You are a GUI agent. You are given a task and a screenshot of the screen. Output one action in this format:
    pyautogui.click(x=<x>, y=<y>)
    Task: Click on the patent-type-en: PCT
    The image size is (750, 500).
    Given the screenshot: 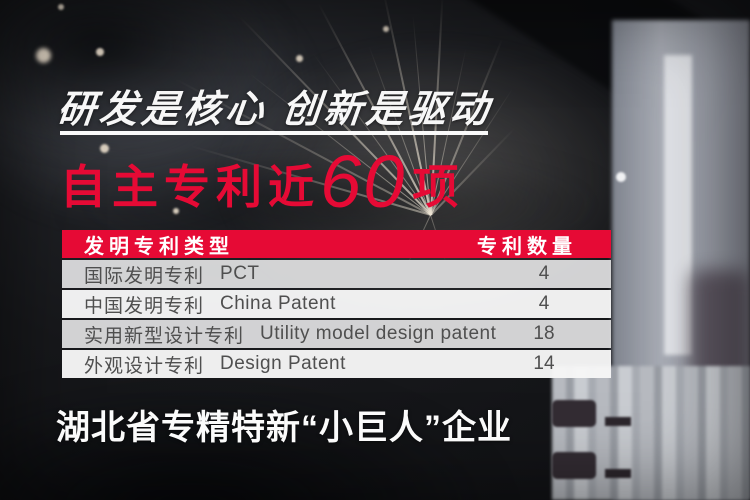 What is the action you would take?
    pyautogui.click(x=240, y=273)
    